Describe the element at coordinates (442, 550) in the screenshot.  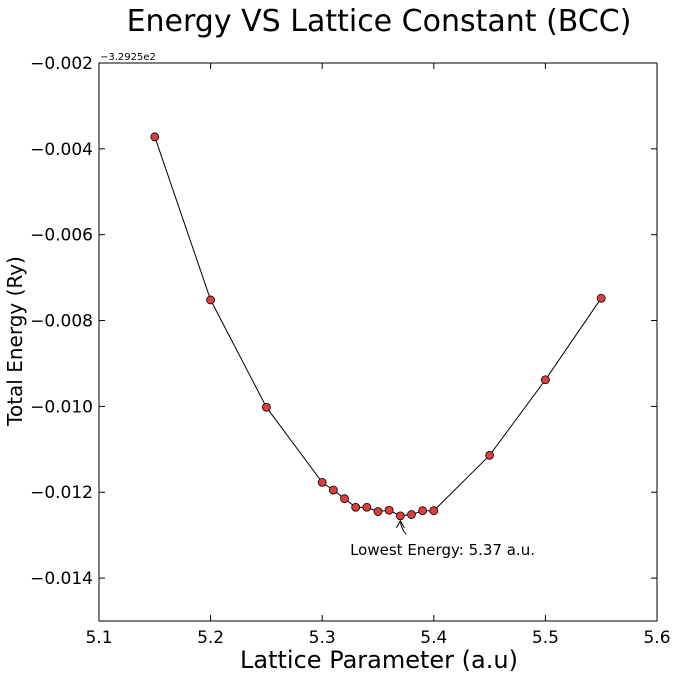
I see `annotation-text: Lowest Energy: 5.37 a.u.` at that location.